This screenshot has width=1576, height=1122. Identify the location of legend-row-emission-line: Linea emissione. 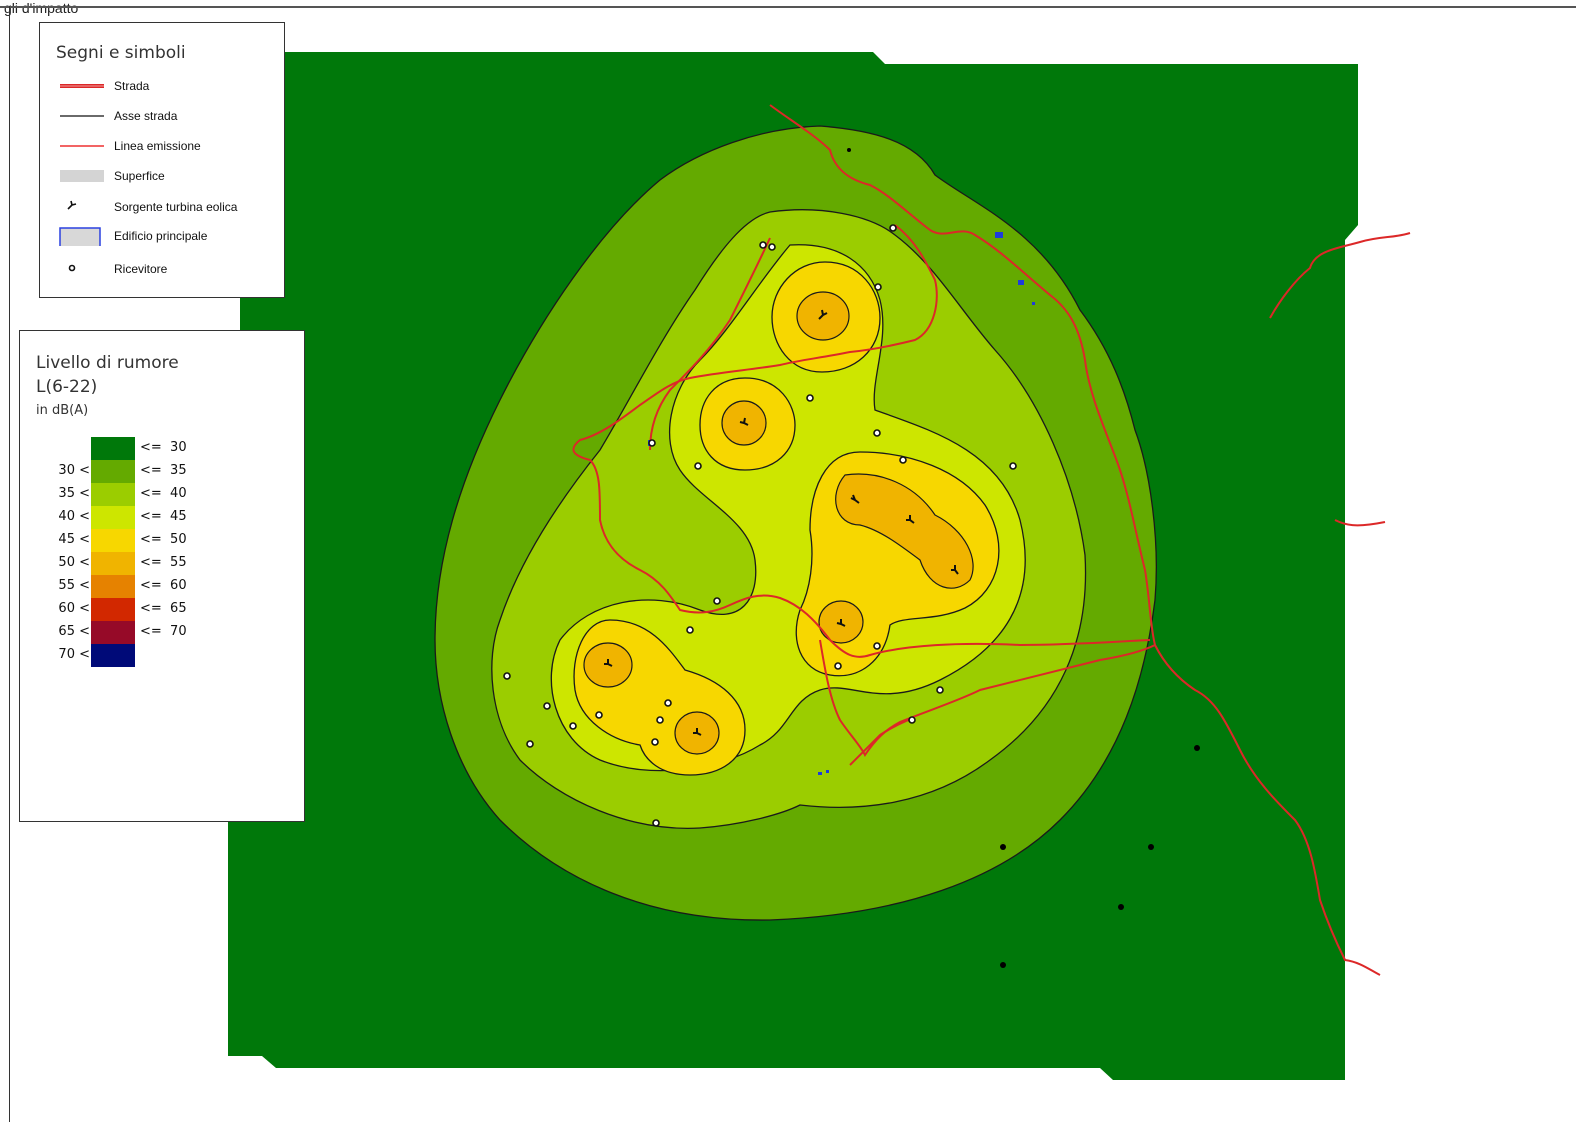
(162, 146).